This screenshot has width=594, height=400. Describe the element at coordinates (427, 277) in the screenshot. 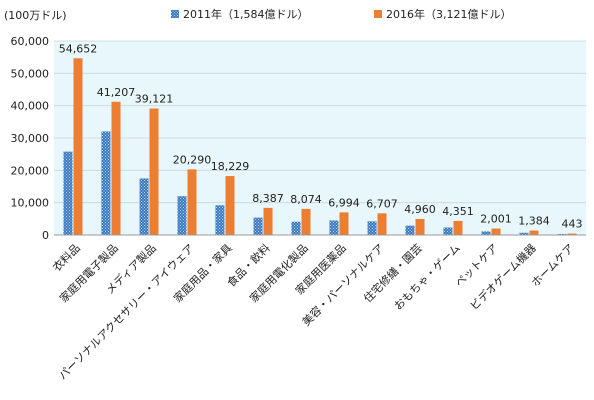

I see `category-label: おもちゃ・ゲーム` at that location.